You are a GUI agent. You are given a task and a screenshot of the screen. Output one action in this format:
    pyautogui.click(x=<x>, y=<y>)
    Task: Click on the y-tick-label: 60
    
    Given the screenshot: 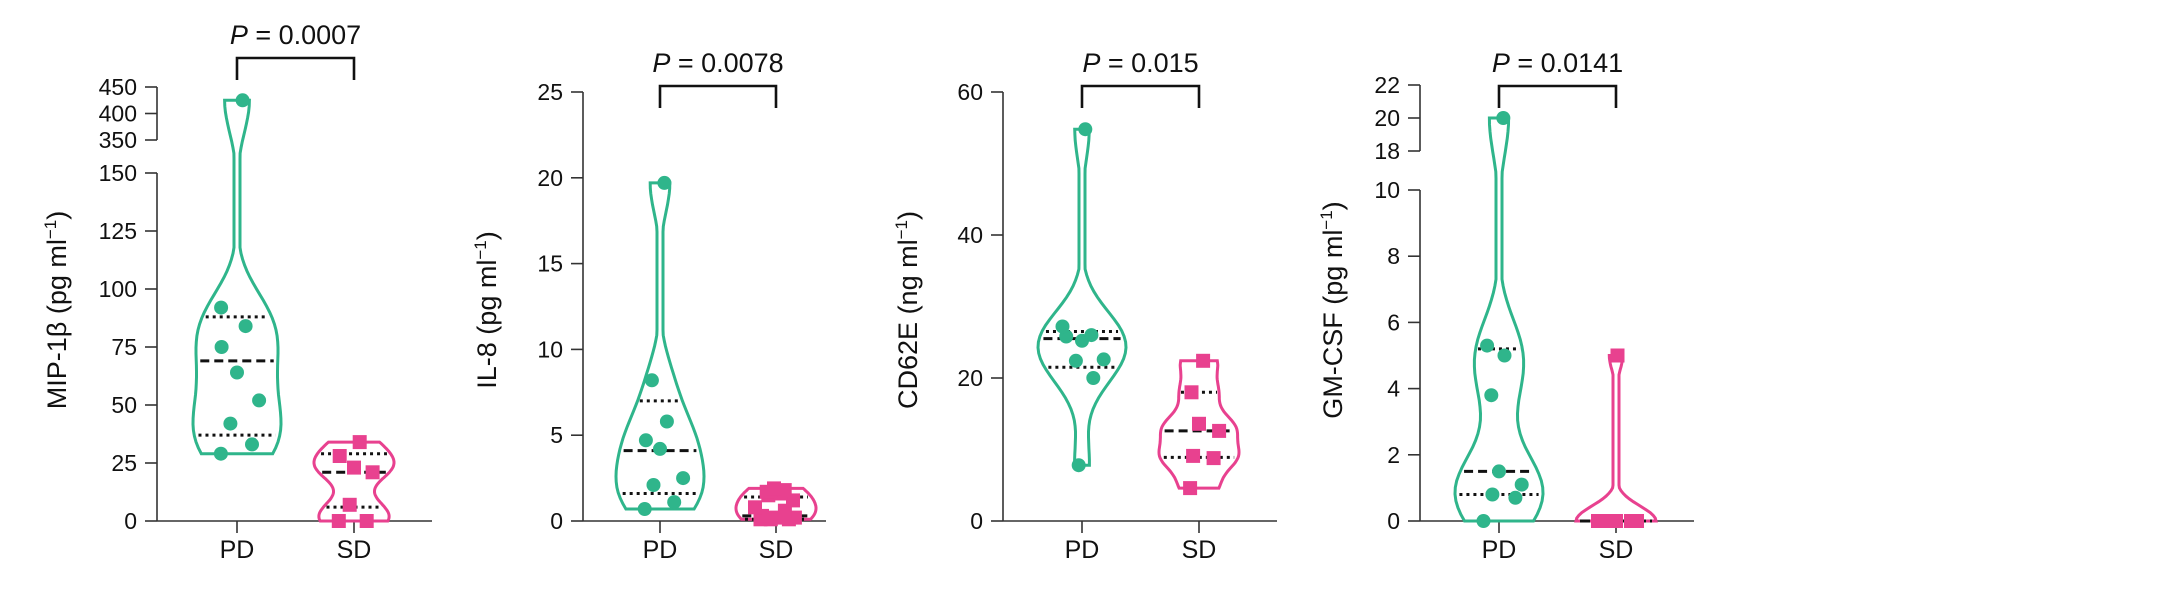 What is the action you would take?
    pyautogui.click(x=970, y=92)
    